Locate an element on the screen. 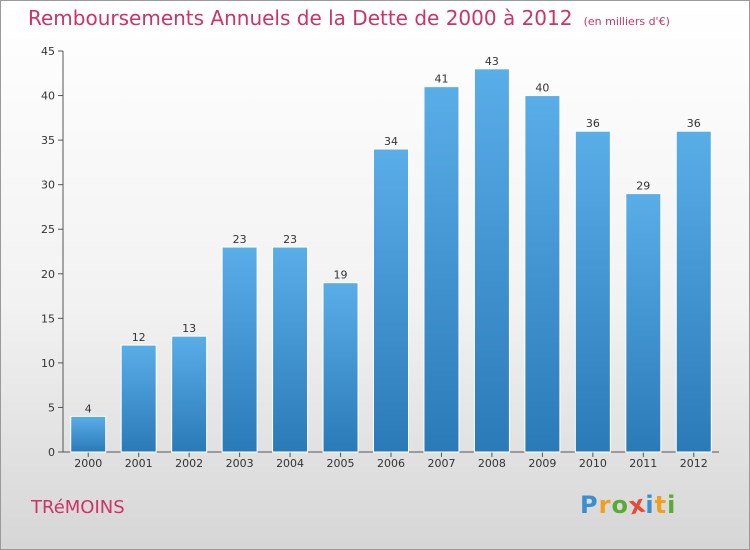 This screenshot has height=550, width=750. proxiti-logo: Proxiti is located at coordinates (628, 505).